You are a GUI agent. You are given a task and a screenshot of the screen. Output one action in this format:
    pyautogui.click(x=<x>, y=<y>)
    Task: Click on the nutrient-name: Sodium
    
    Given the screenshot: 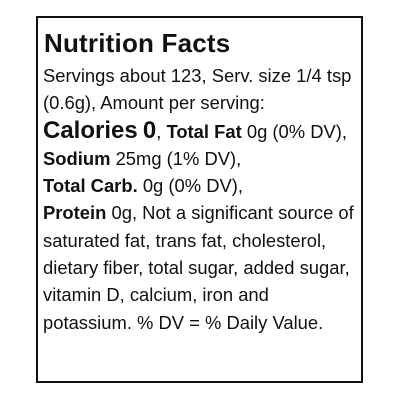 What is the action you would take?
    pyautogui.click(x=77, y=158)
    